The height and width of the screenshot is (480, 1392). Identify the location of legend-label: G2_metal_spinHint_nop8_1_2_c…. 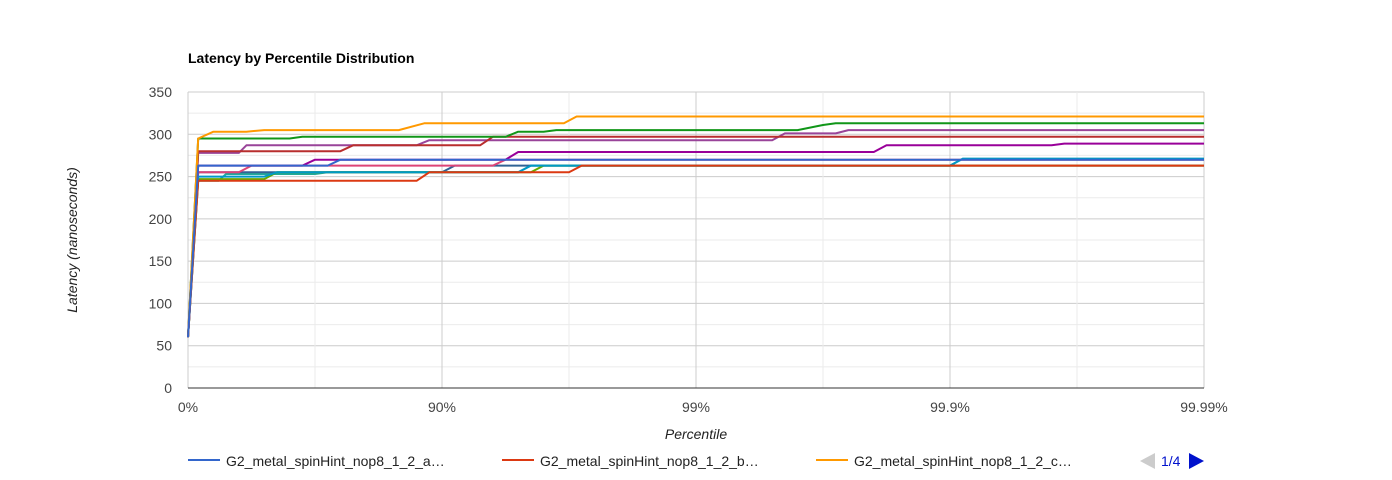
(963, 461).